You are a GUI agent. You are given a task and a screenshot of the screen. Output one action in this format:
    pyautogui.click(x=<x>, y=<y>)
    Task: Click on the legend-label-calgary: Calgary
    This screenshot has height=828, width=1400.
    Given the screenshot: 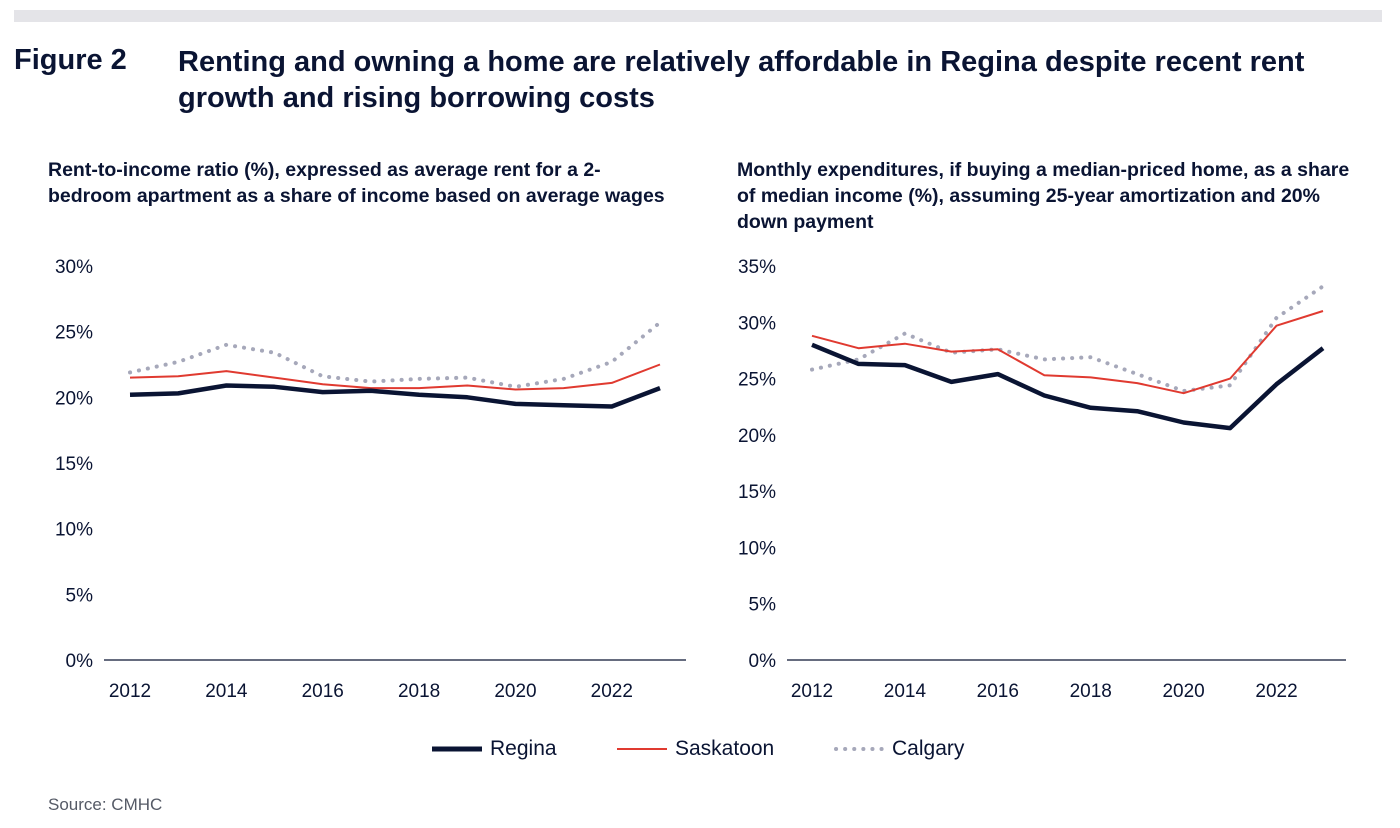 What is the action you would take?
    pyautogui.click(x=928, y=748)
    